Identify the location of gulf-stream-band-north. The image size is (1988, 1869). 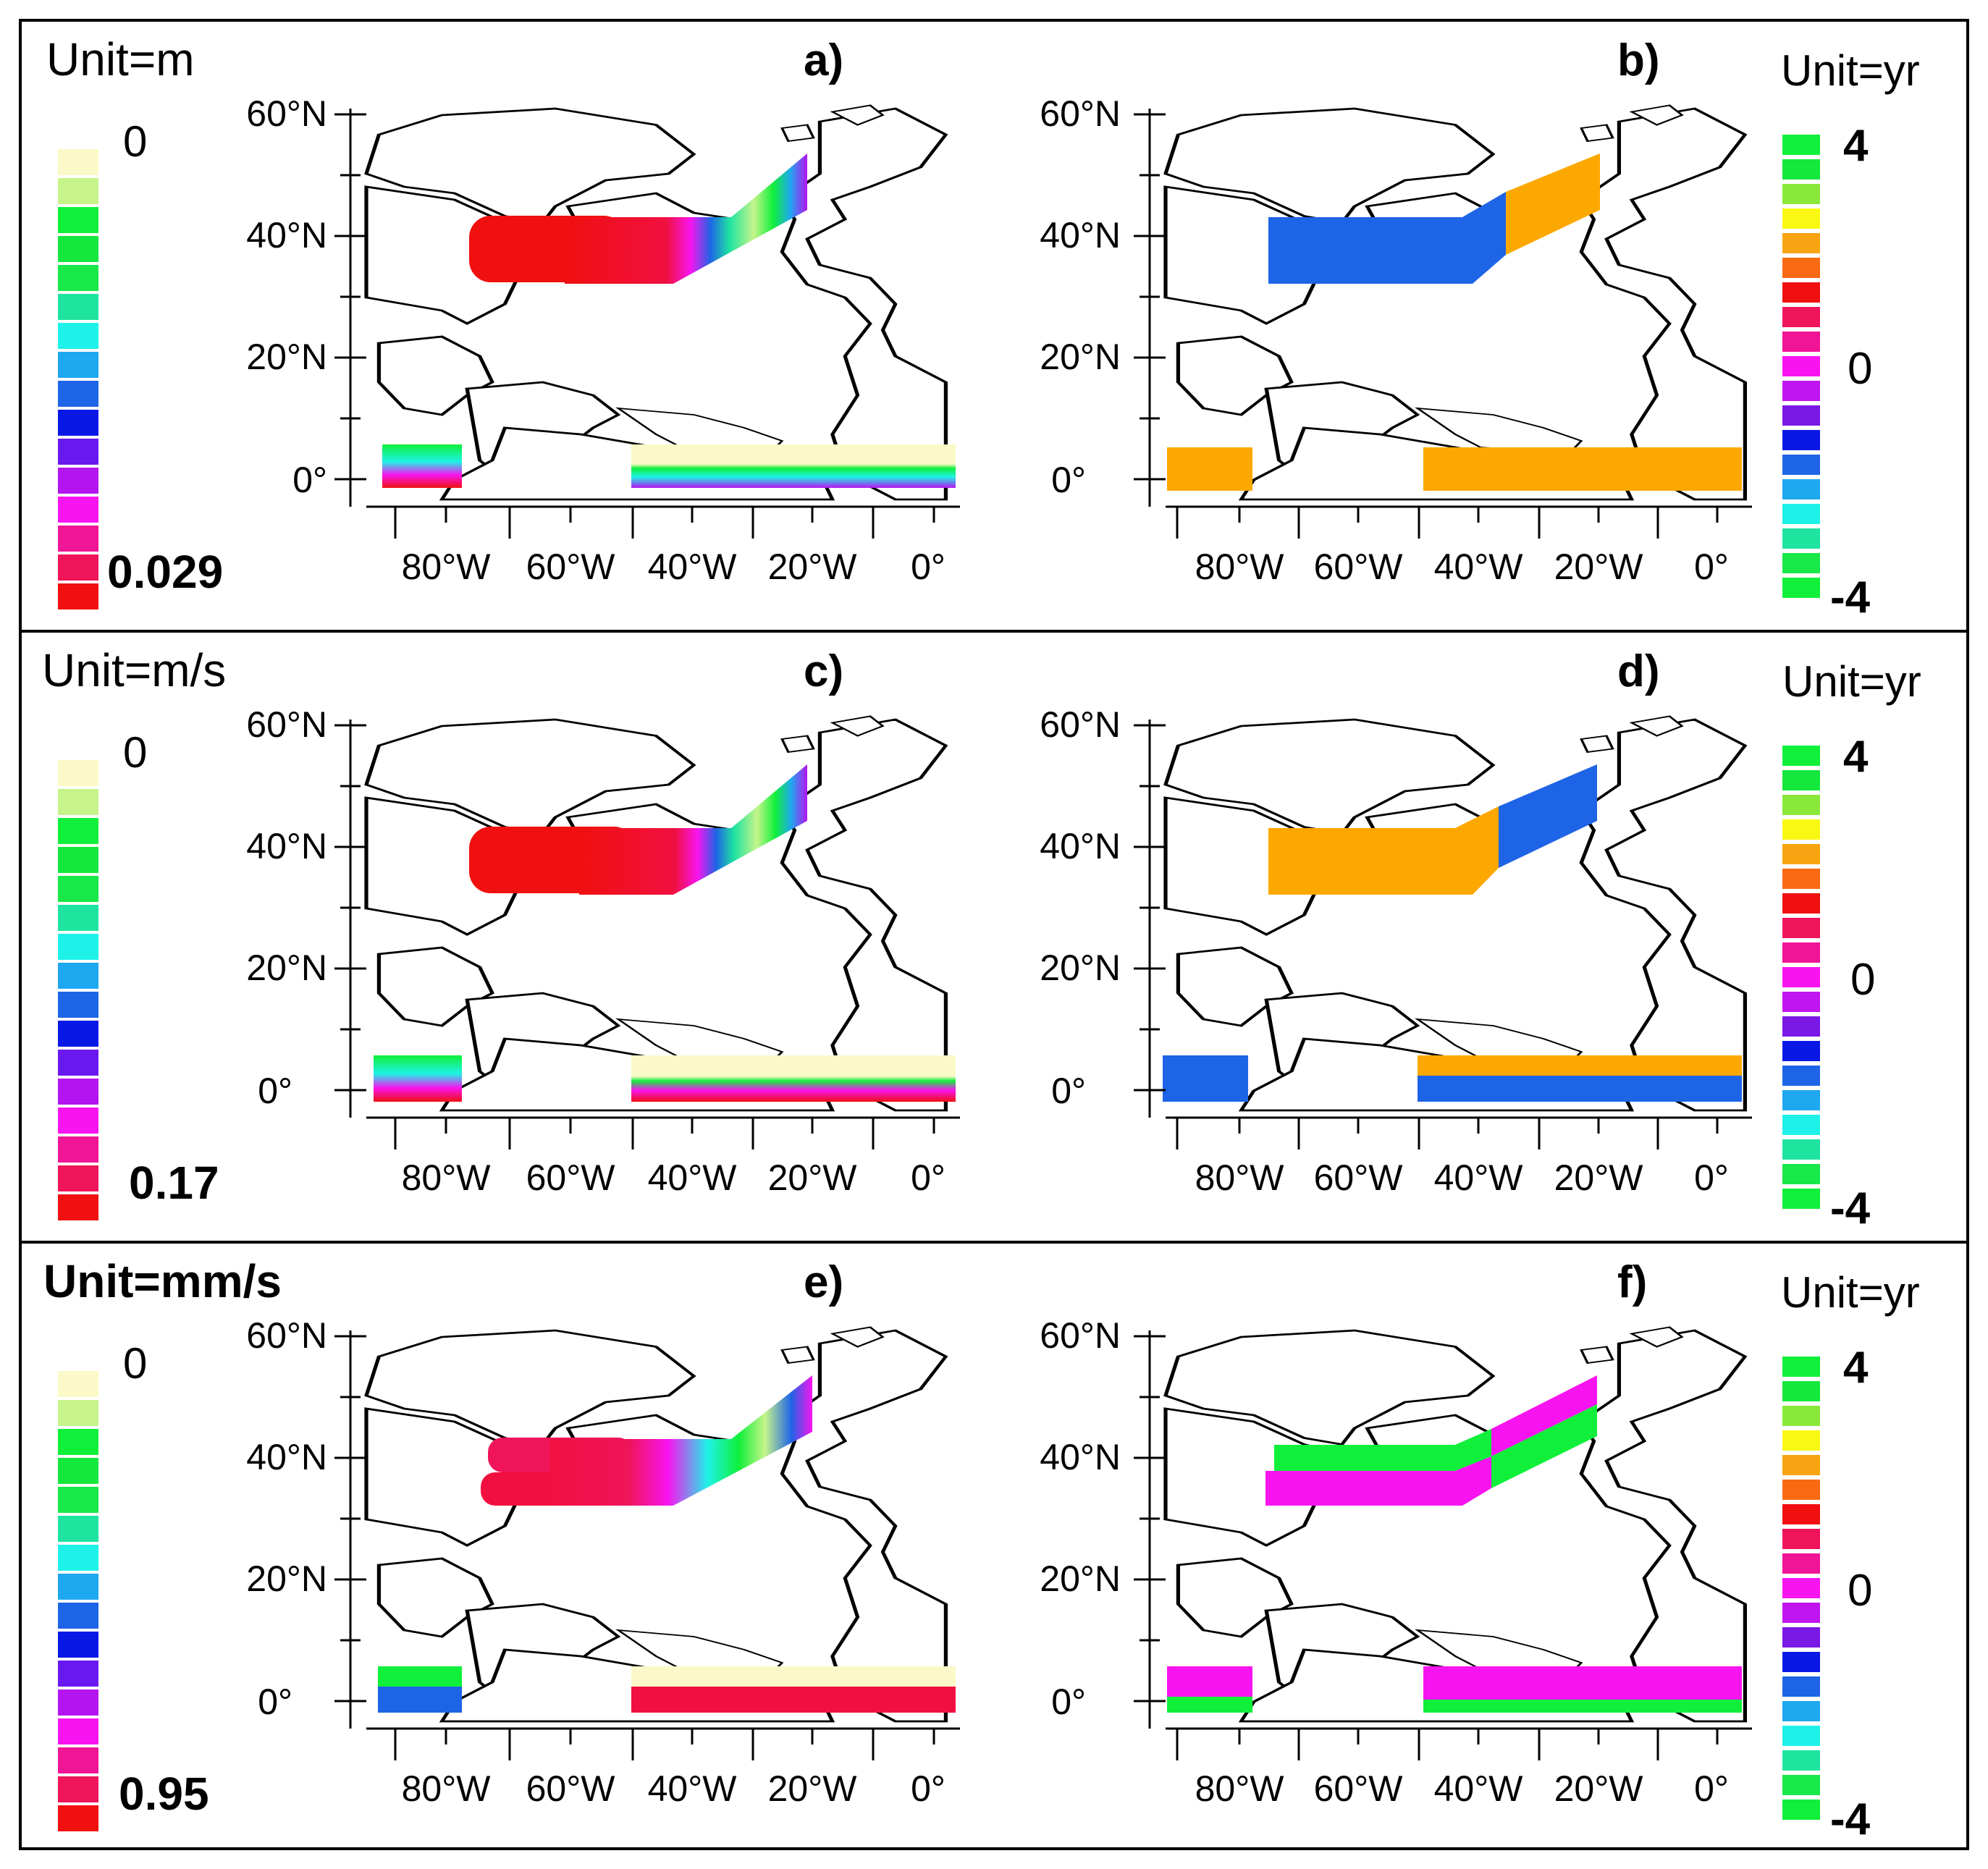
(1382, 1450).